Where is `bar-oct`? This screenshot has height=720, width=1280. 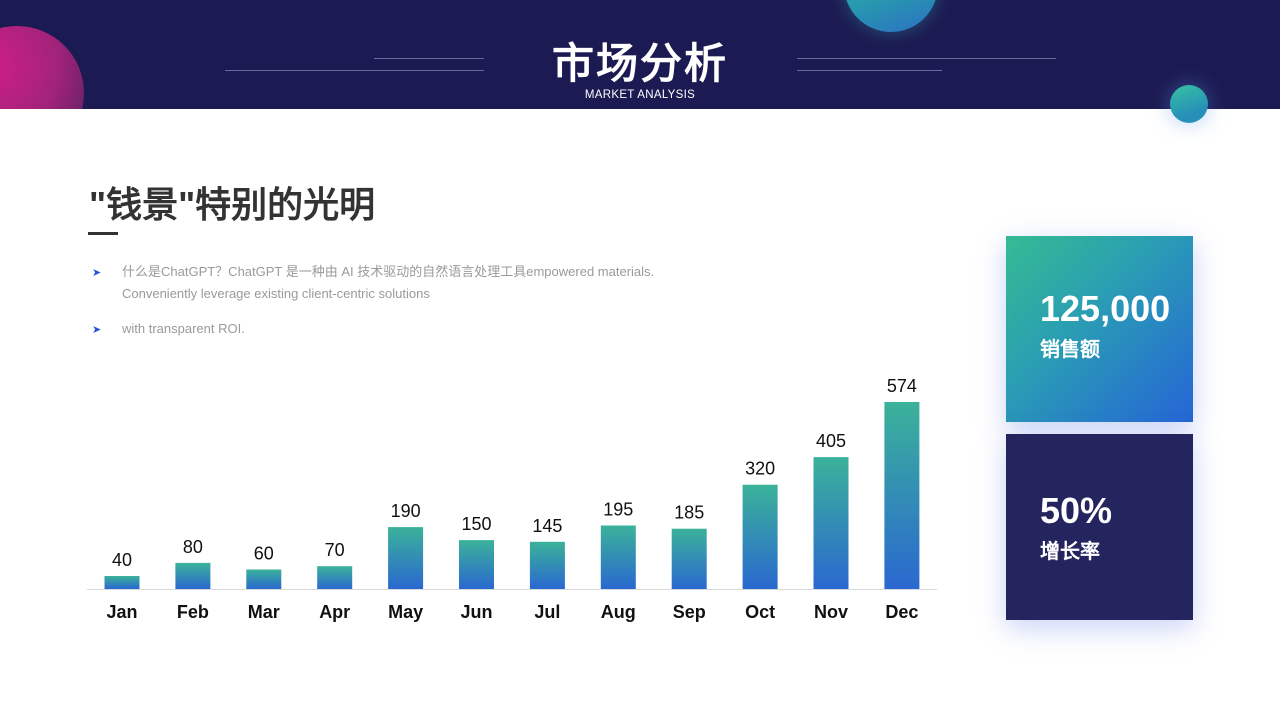 bar-oct is located at coordinates (760, 536).